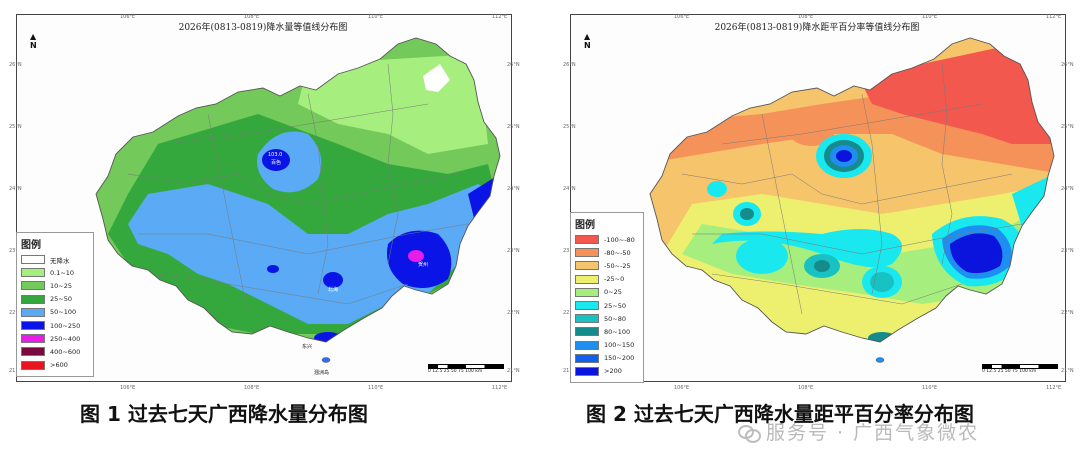 The image size is (1080, 474). Describe the element at coordinates (749, 433) in the screenshot. I see `wechat-icon` at that location.